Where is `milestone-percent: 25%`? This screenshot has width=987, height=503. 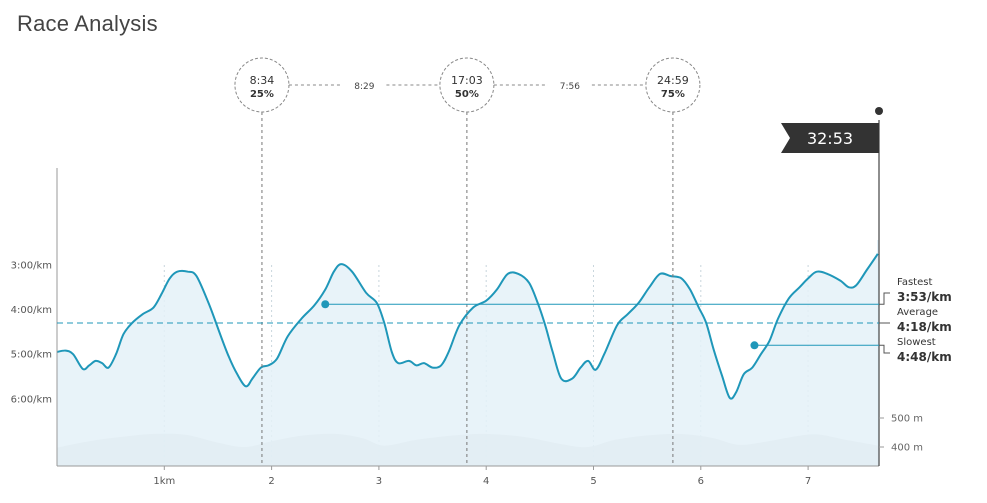
milestone-percent: 25% is located at coordinates (262, 94).